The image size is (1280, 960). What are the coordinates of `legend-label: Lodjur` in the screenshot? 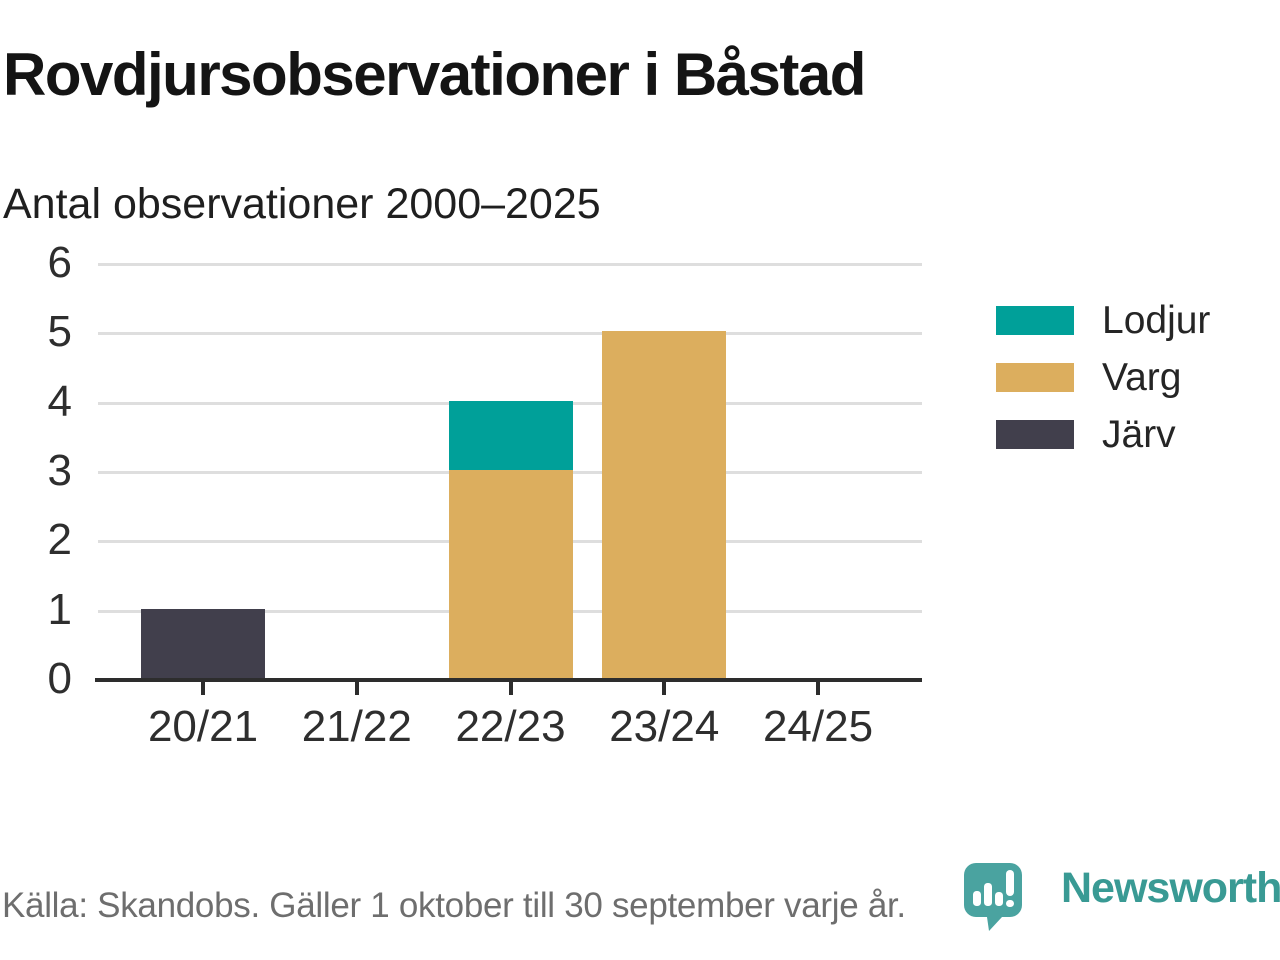 It's located at (1156, 320).